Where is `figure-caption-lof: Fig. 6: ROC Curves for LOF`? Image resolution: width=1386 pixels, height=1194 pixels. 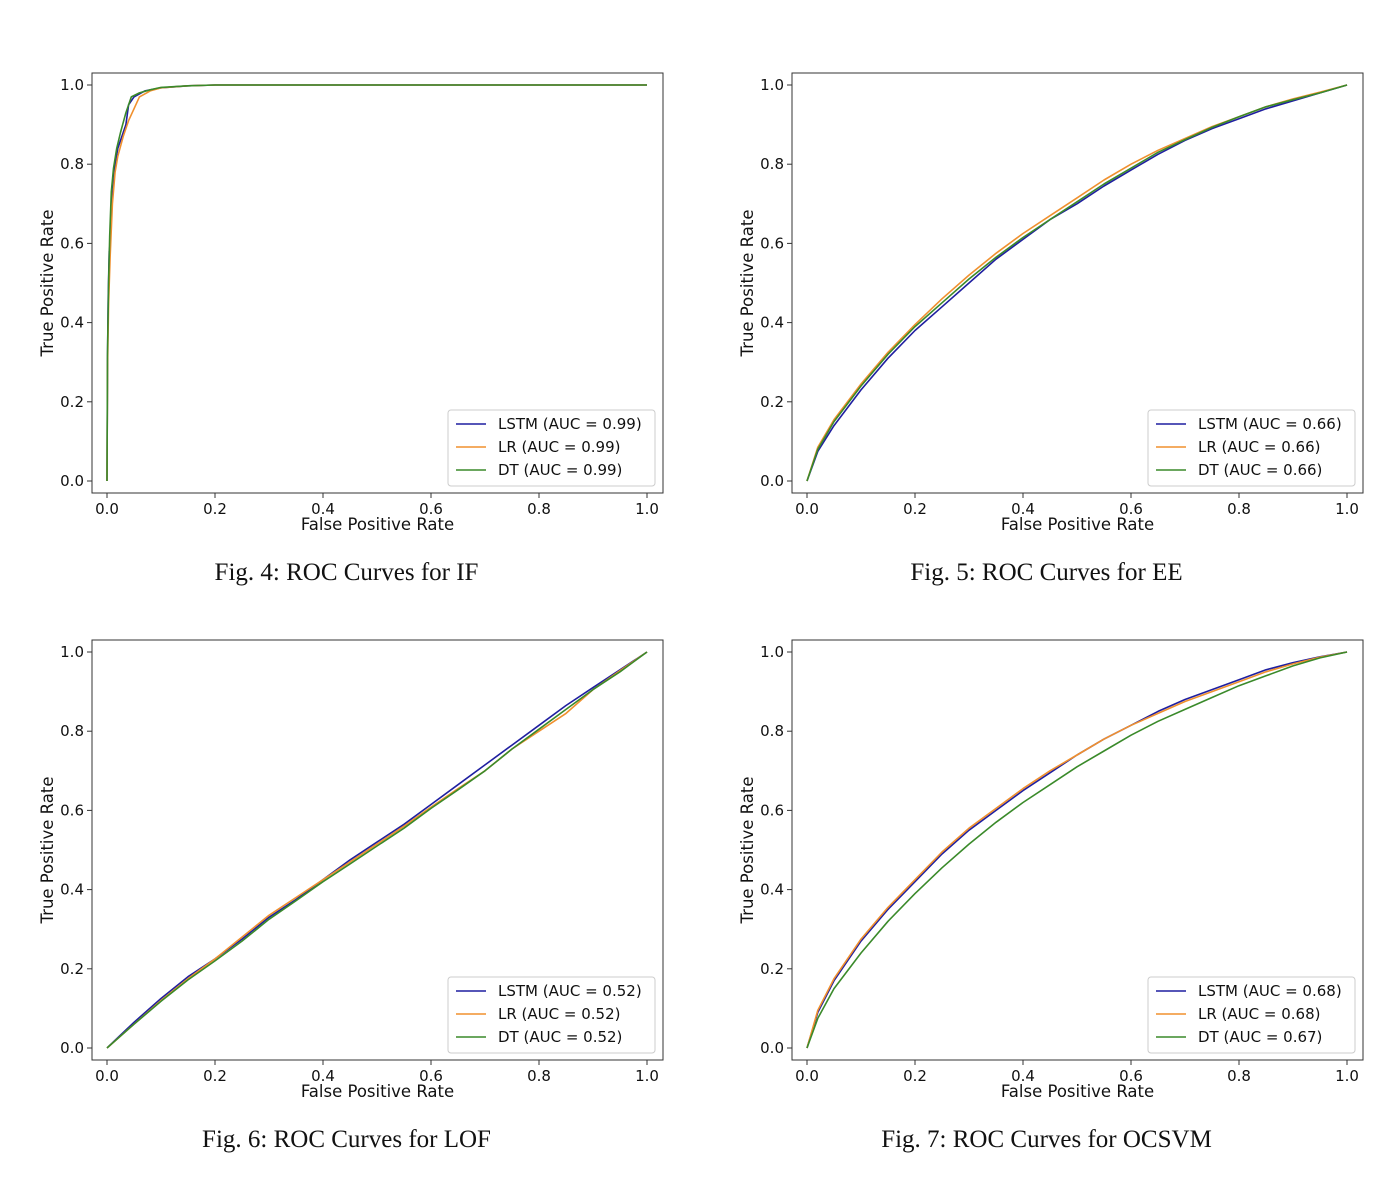
figure-caption-lof: Fig. 6: ROC Curves for LOF is located at coordinates (346, 1139).